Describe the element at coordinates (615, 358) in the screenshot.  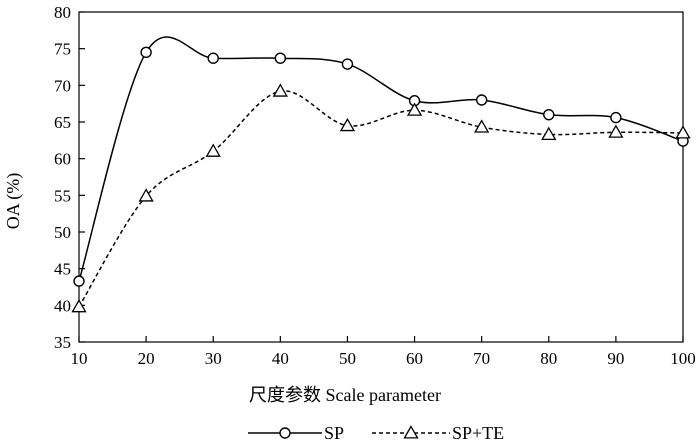
I see `x-tick-label: 90` at that location.